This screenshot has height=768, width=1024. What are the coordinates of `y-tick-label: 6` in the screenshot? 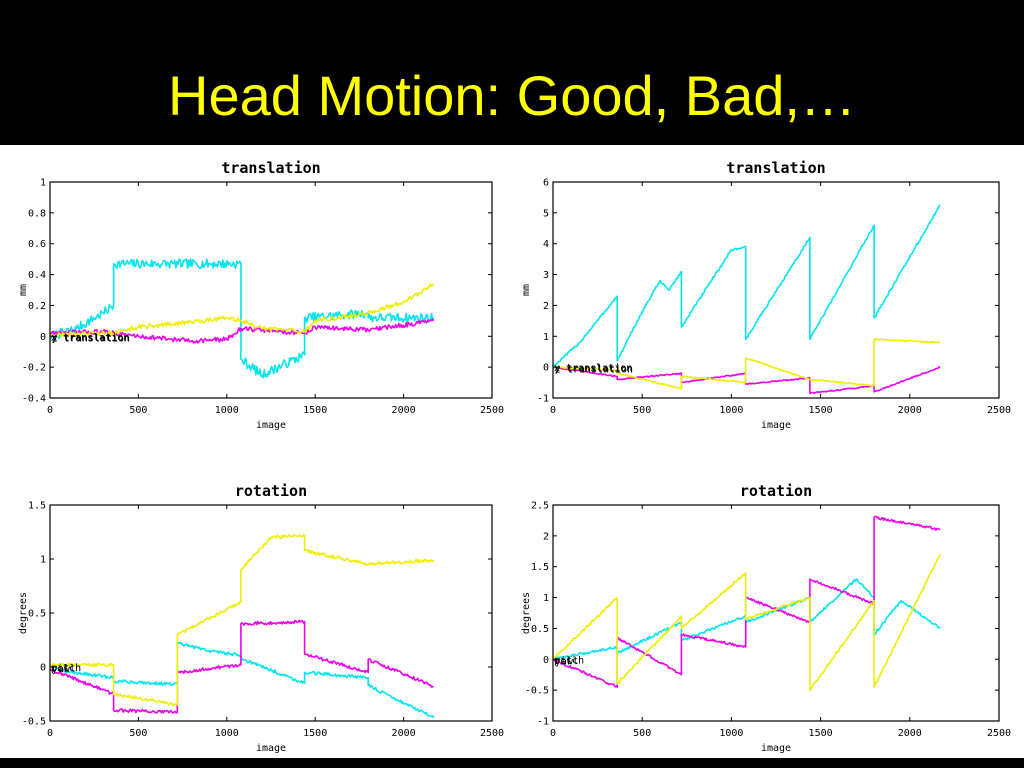 It's located at (546, 183).